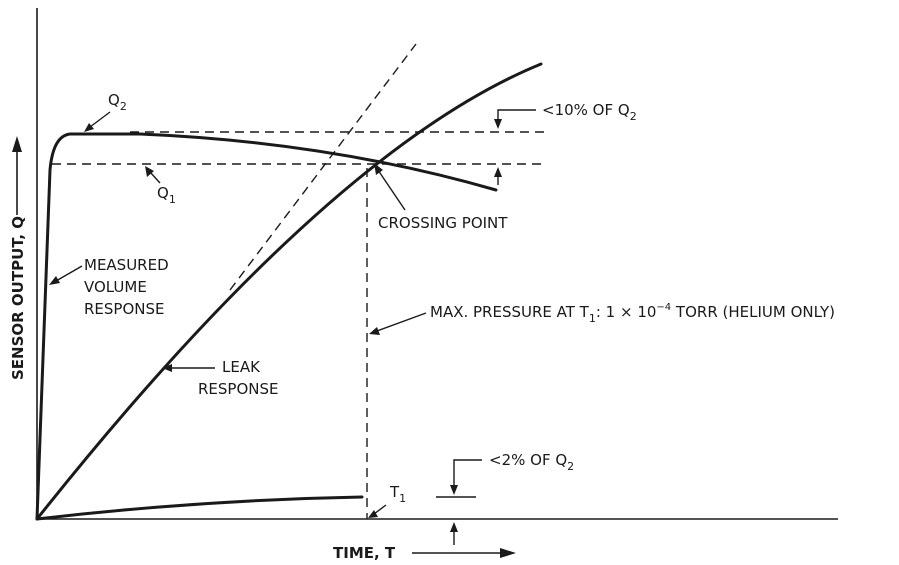 This screenshot has height=565, width=899. What do you see at coordinates (374, 331) in the screenshot?
I see `max-pressure-leader-head` at bounding box center [374, 331].